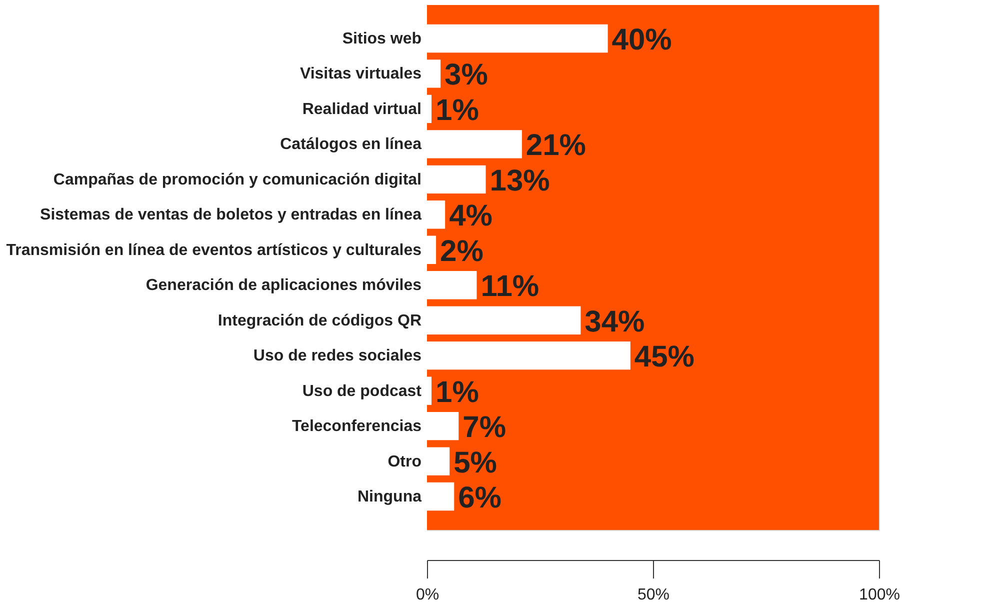 The width and height of the screenshot is (984, 604). Describe the element at coordinates (214, 250) in the screenshot. I see `y-tick-label: Transmisión en línea de eventos artísticos y culturales` at that location.